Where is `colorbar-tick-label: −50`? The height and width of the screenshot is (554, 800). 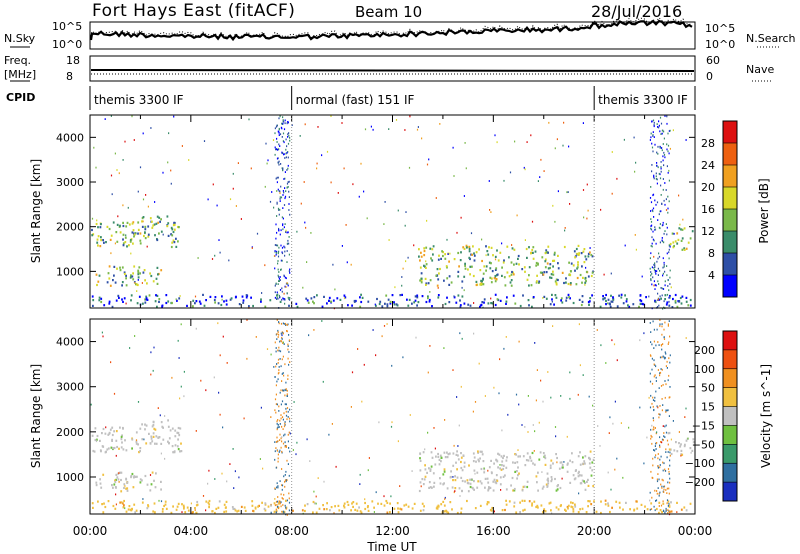 colorbar-tick-label: −50 is located at coordinates (703, 444).